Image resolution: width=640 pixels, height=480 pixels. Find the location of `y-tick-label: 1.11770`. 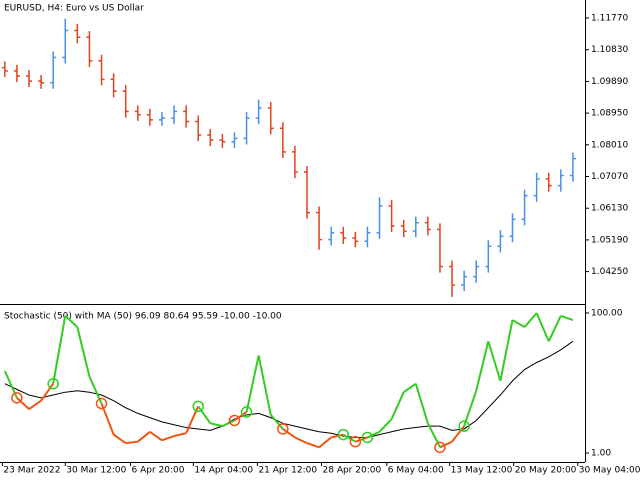

y-tick-label: 1.11770 is located at coordinates (609, 19).